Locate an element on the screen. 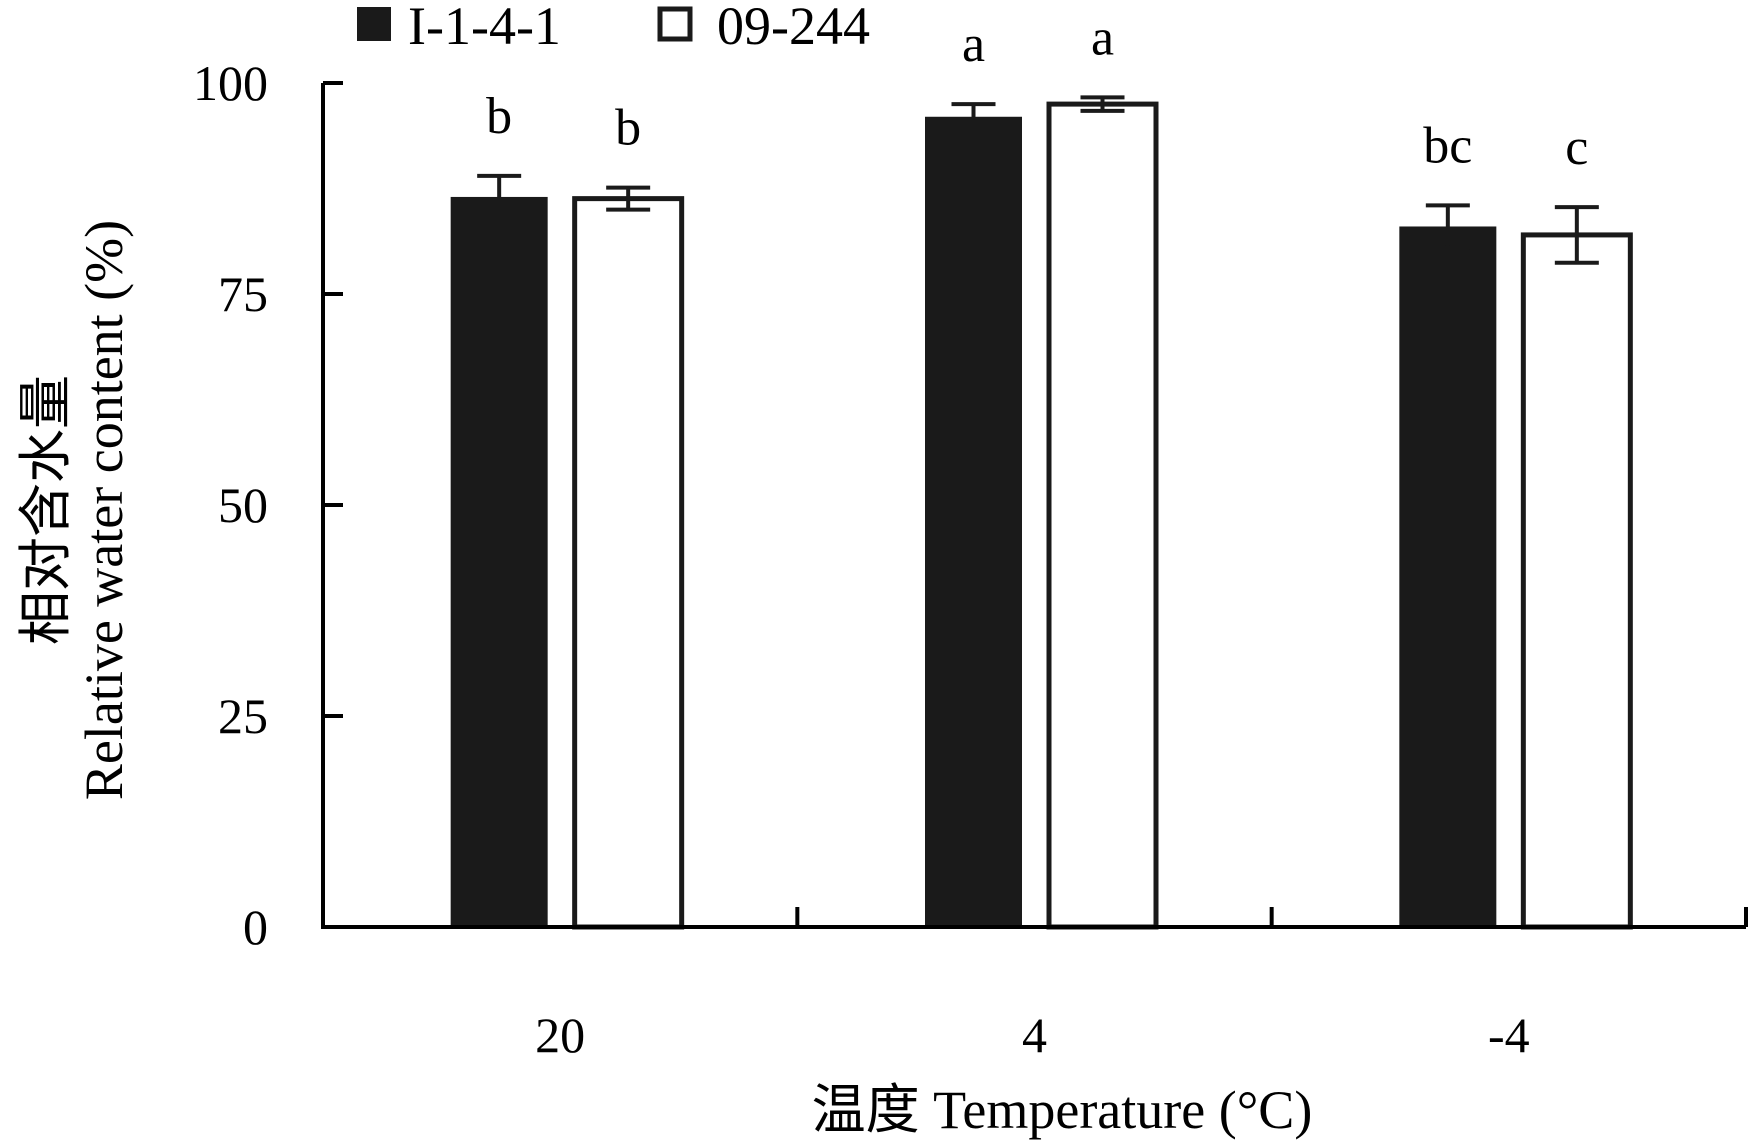  y-axis-title: Relative water content (%) 相对含水量 is located at coordinates (75, 510).